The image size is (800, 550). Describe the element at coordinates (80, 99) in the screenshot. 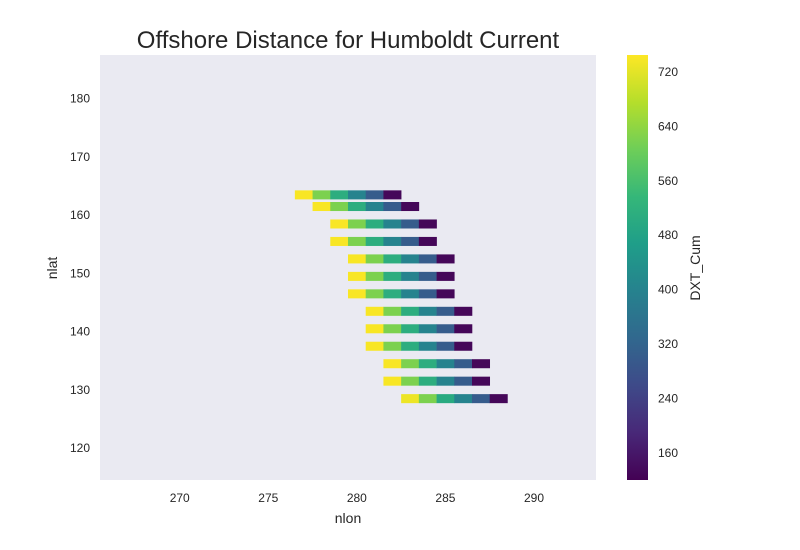

I see `y-tick-label: 180` at that location.